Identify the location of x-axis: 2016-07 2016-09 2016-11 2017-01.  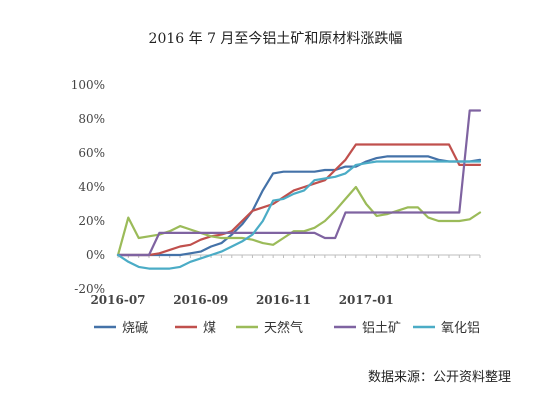
(285, 280).